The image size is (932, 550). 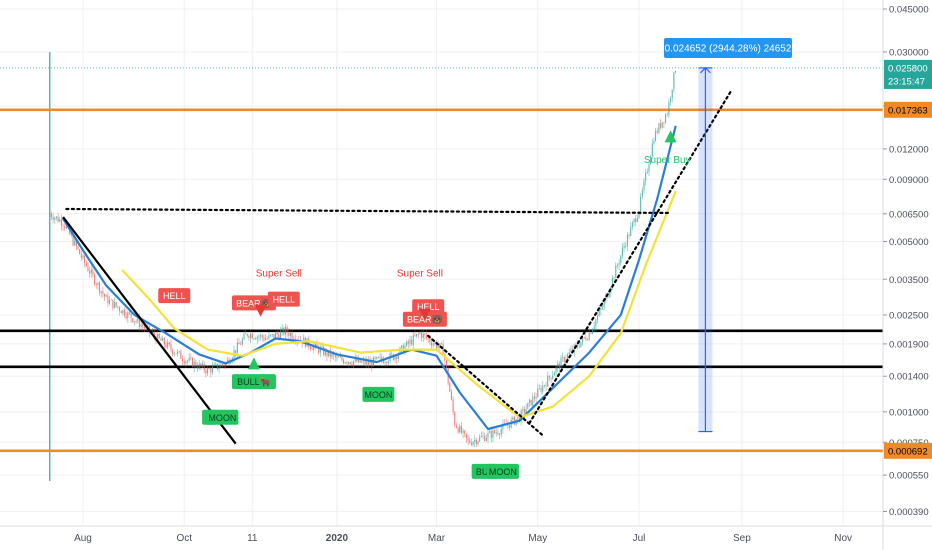 I want to click on trendline-dotted, so click(x=368, y=211).